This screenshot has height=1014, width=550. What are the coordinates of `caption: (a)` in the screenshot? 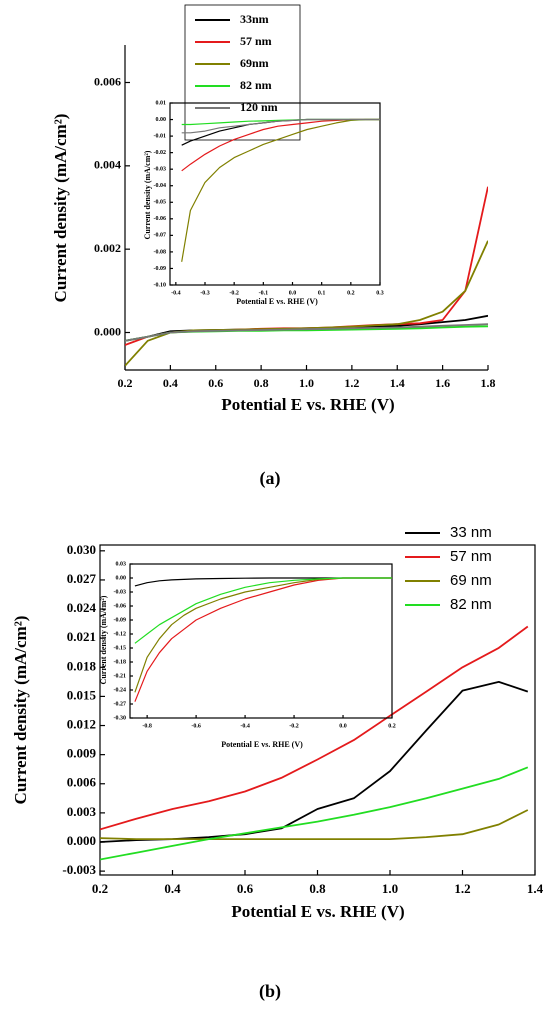 It's located at (270, 478).